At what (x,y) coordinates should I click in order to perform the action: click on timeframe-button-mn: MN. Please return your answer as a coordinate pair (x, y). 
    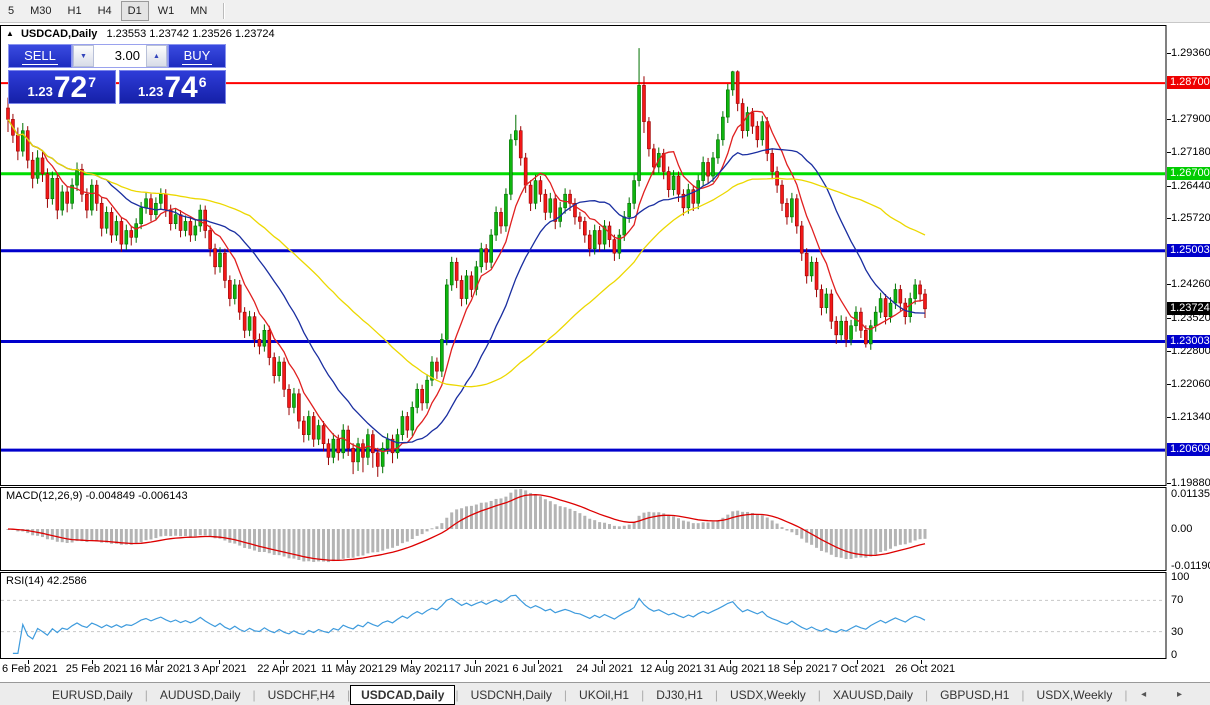
    Looking at the image, I should click on (199, 11).